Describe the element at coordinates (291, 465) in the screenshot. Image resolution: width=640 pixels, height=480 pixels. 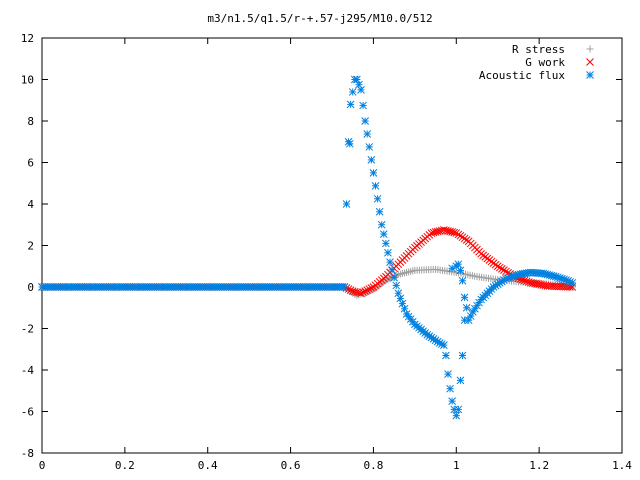
I see `x-tick-label: 0.6` at that location.